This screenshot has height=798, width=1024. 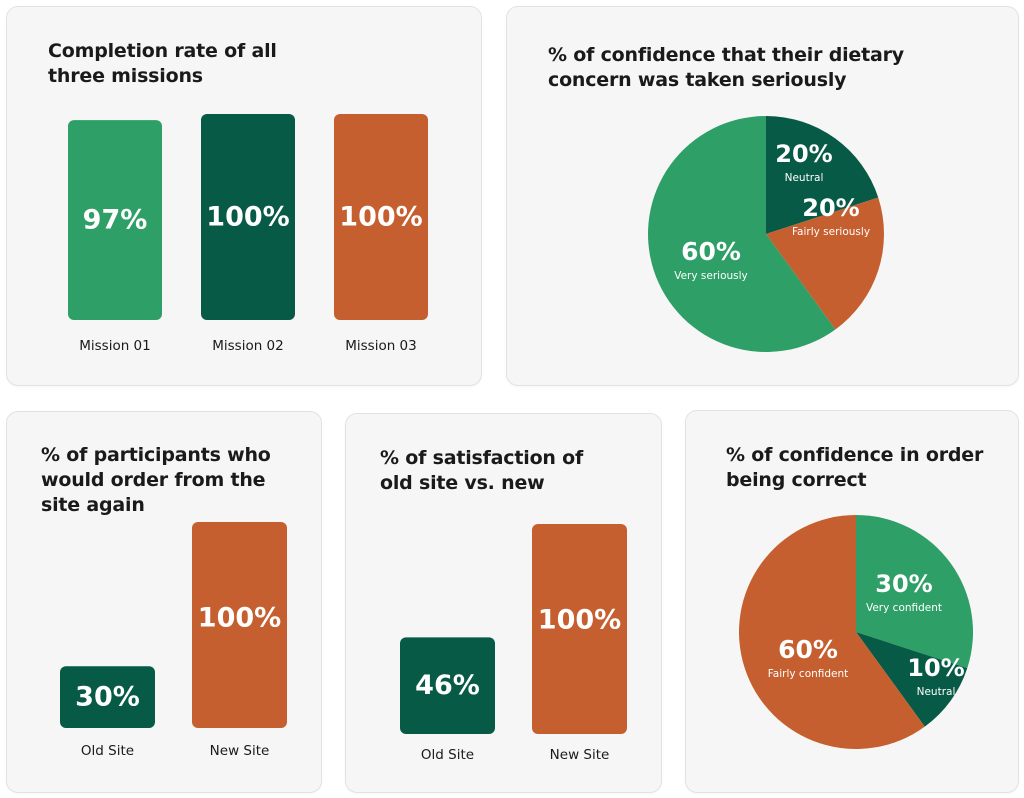 I want to click on bar-value-label: 30%, so click(x=107, y=697).